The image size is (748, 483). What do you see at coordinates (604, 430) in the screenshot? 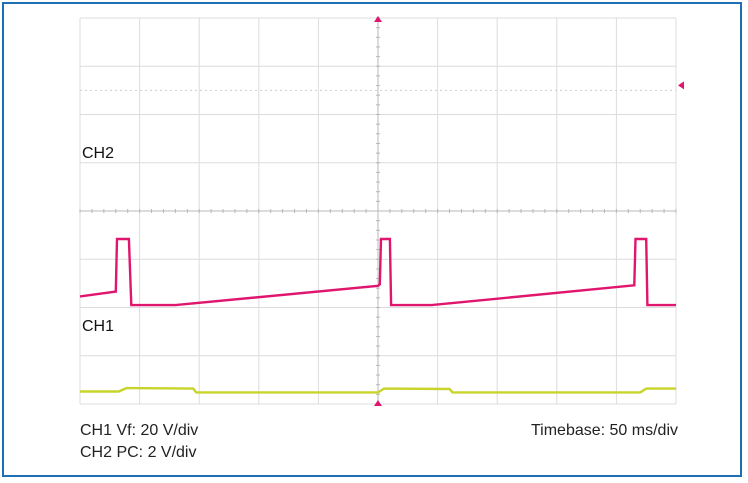
I see `timebase-text: Timebase: 50 ms/div` at bounding box center [604, 430].